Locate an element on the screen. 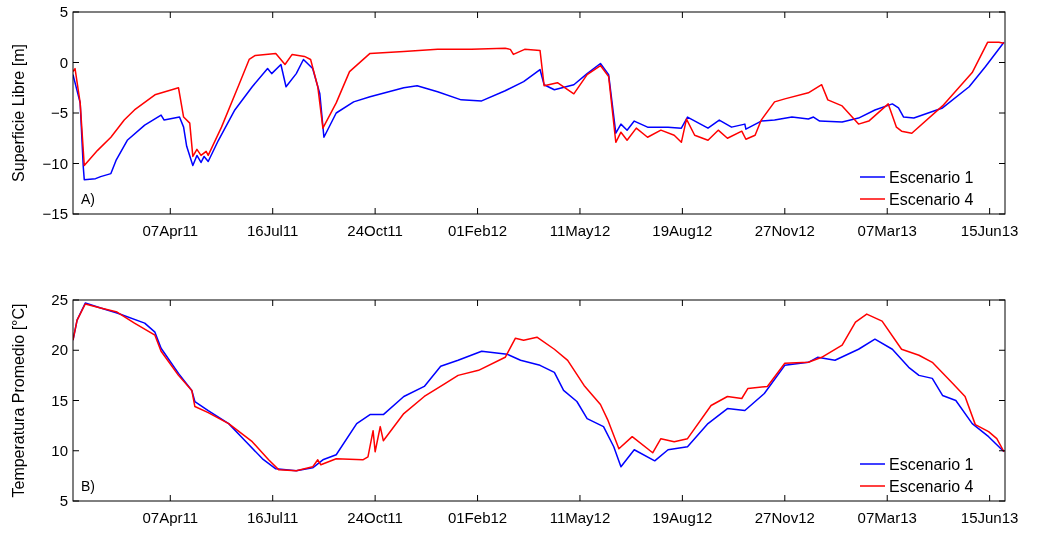 The image size is (1039, 535). y-tick-label: 25 is located at coordinates (59, 299).